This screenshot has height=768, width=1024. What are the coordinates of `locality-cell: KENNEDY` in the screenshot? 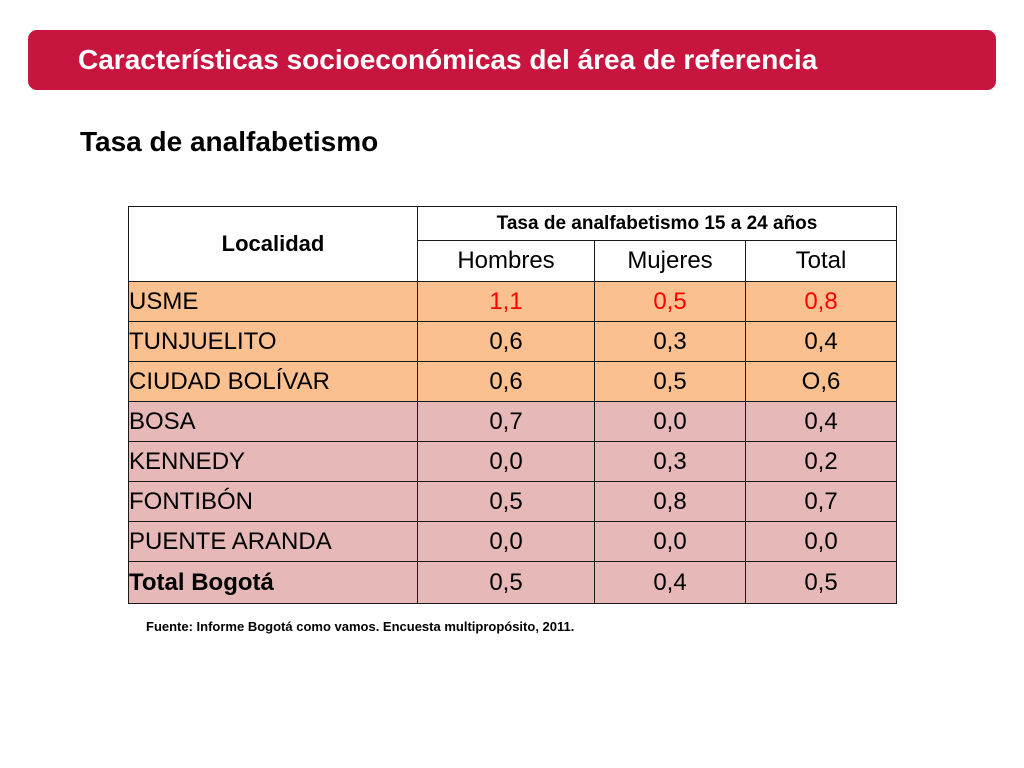 It's located at (273, 461).